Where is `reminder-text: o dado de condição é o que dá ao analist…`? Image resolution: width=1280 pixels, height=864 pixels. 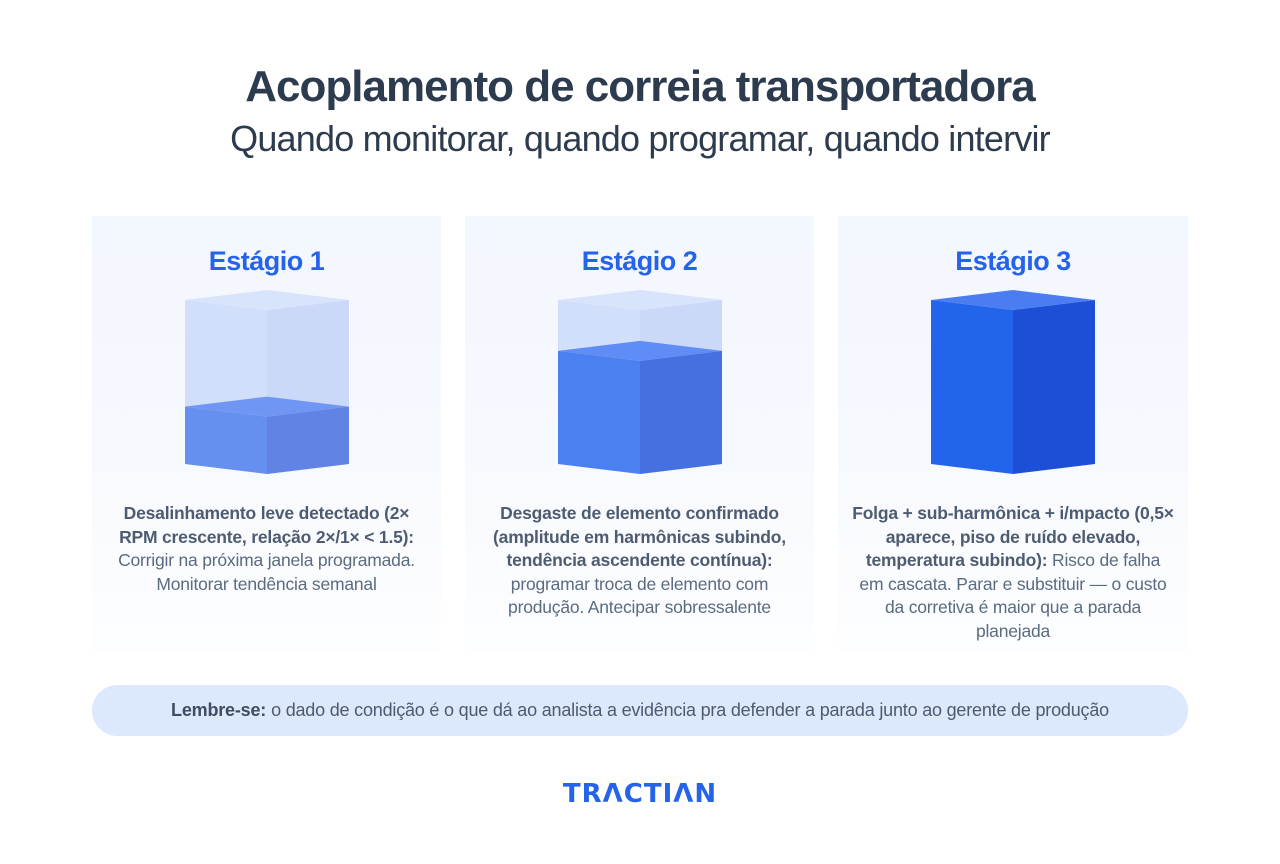 reminder-text: o dado de condição é o que dá ao analist… is located at coordinates (690, 710).